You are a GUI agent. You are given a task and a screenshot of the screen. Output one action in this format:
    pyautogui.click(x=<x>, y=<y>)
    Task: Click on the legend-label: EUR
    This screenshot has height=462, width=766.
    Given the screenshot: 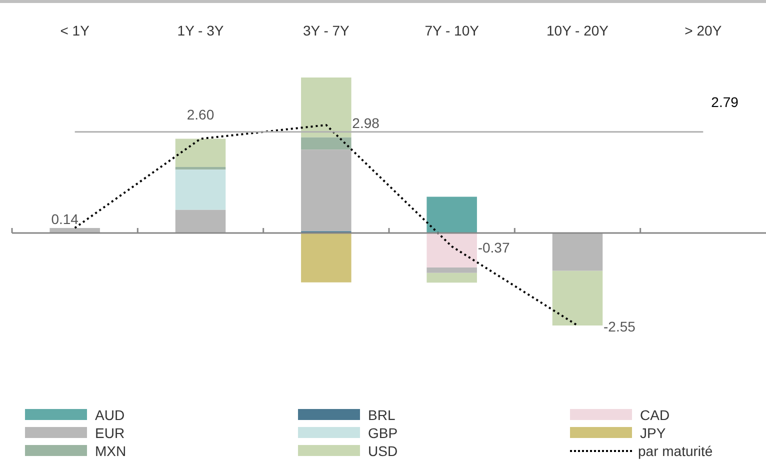 What is the action you would take?
    pyautogui.click(x=110, y=432)
    